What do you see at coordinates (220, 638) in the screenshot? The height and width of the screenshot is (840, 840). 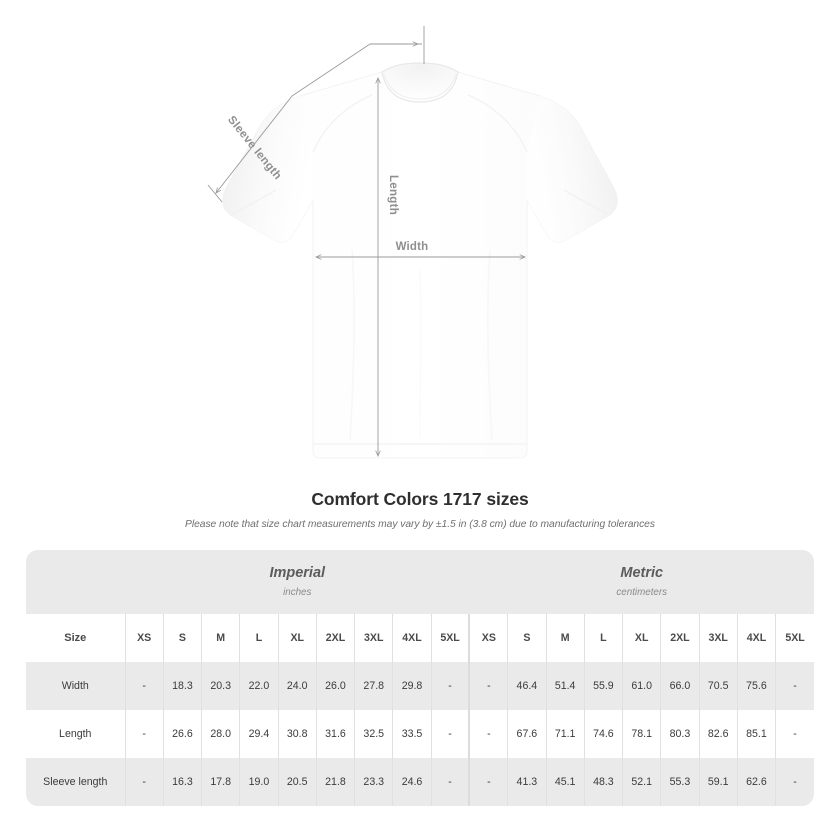 I see `header-size-m-imperial: M` at bounding box center [220, 638].